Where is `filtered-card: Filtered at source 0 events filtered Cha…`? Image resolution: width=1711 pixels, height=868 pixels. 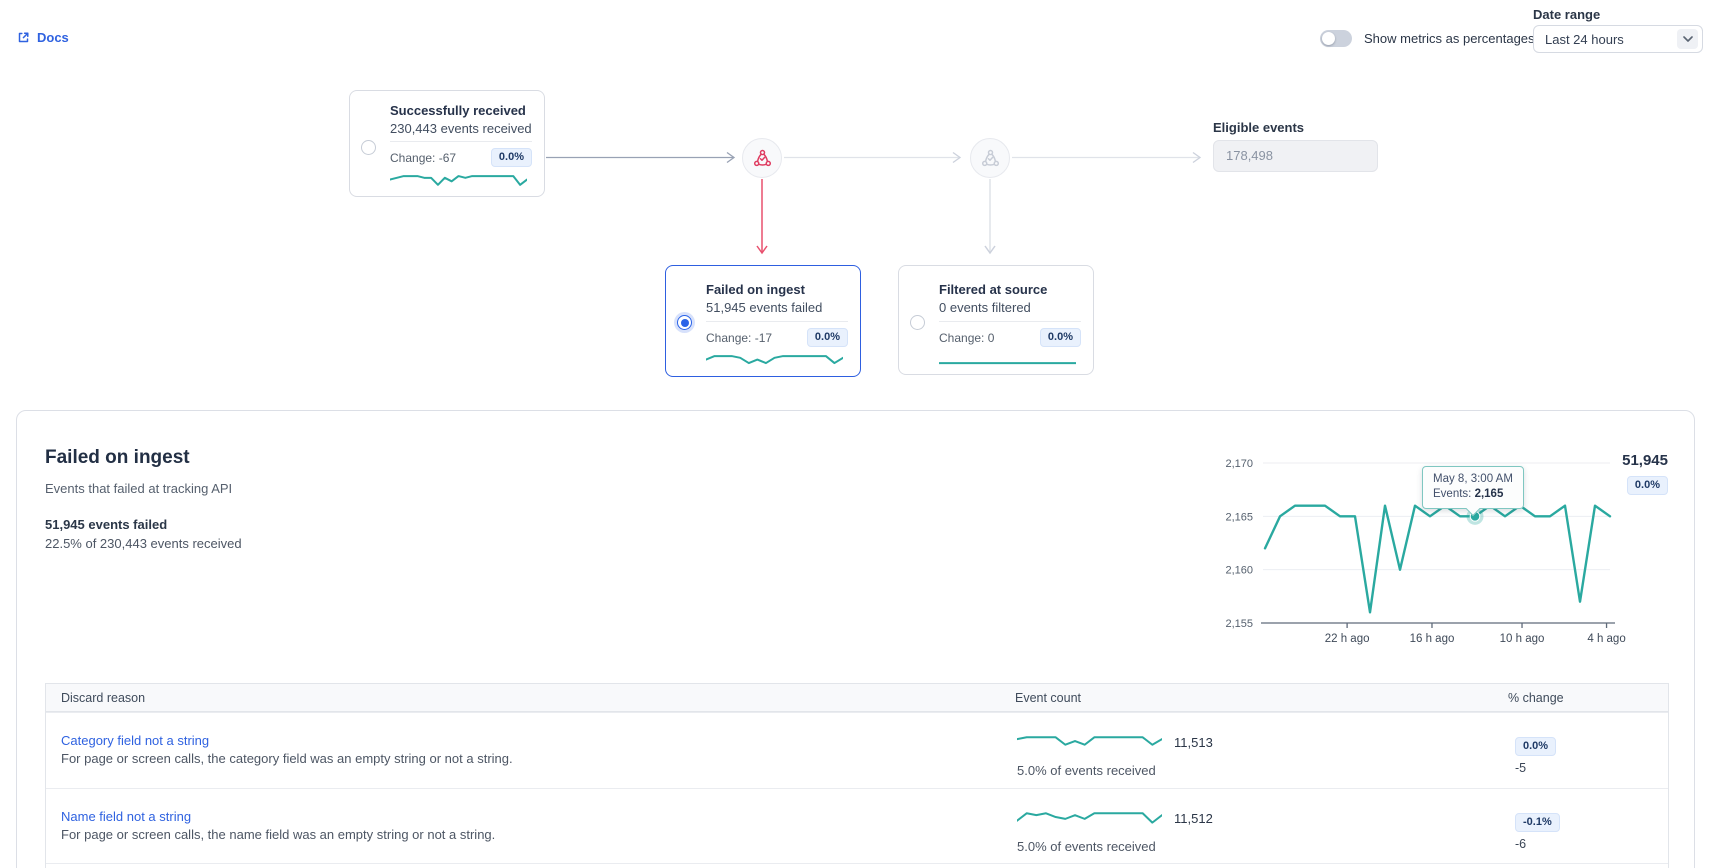
filtered-card: Filtered at source 0 events filtered Cha… is located at coordinates (996, 320).